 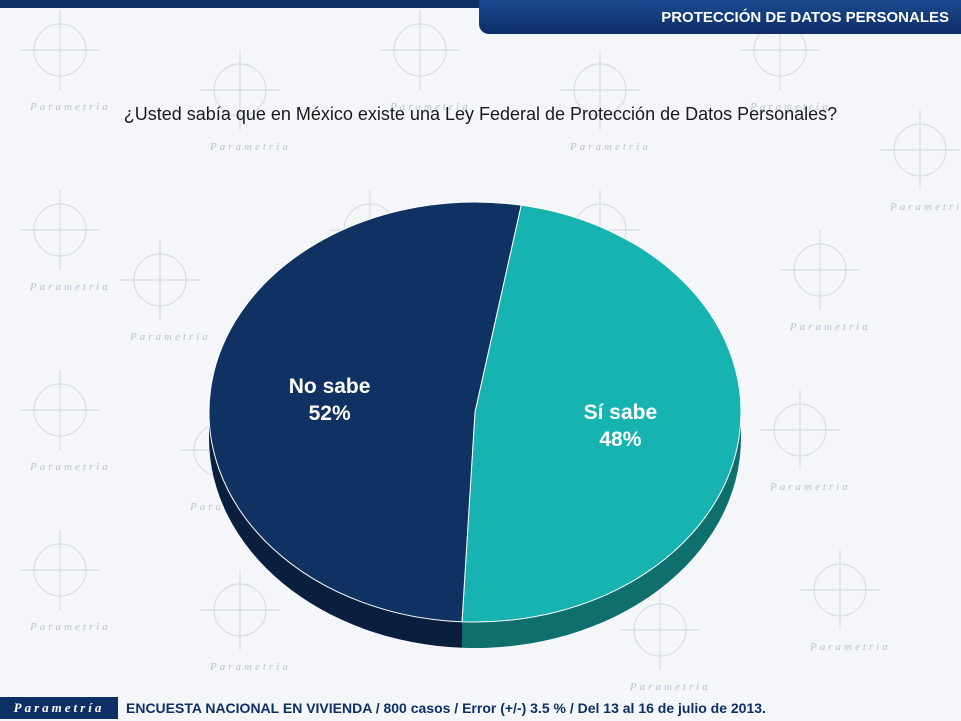 I want to click on slice-value-label: 52%, so click(x=330, y=413).